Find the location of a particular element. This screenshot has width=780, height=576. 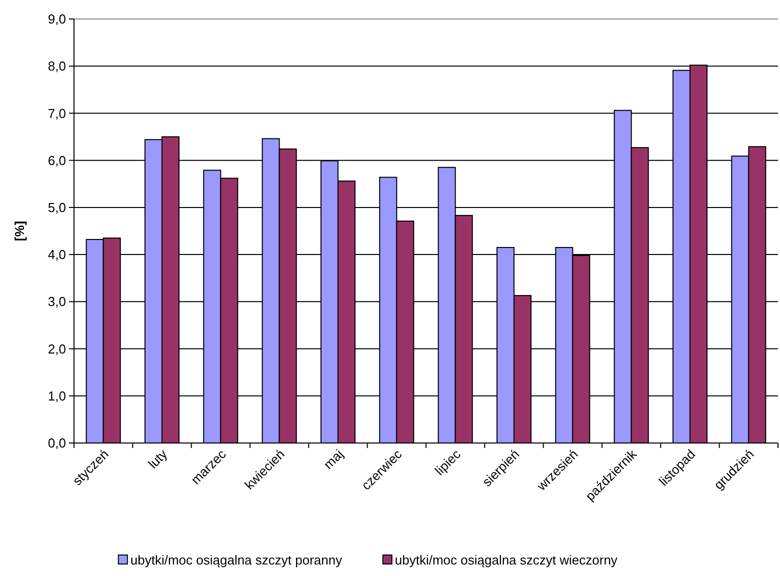

y-tick-label: 4,0 is located at coordinates (57, 254).